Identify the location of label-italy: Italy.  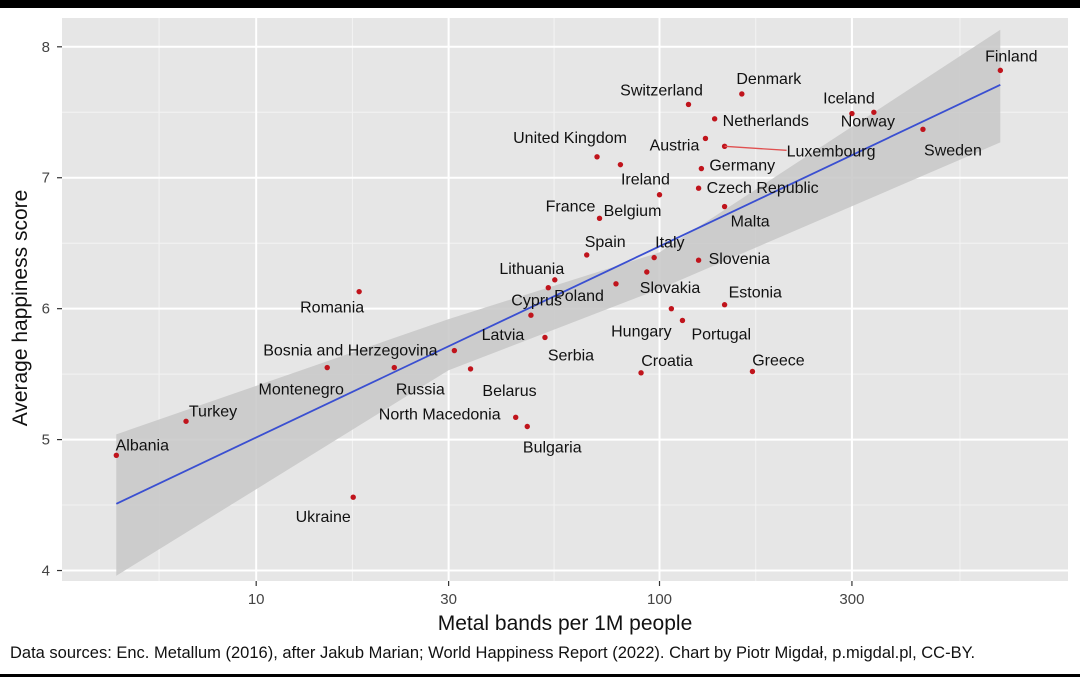
(669, 243).